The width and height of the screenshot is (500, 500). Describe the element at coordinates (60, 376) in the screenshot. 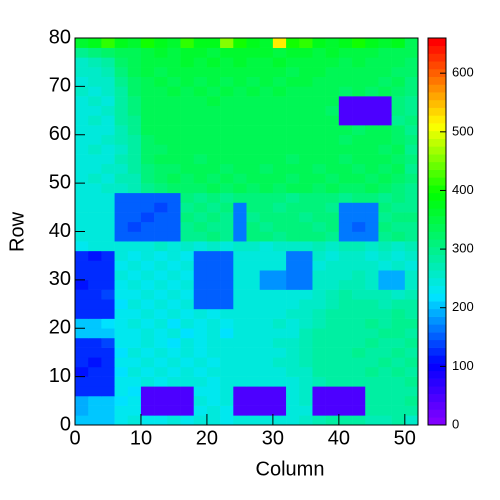

I see `y-tick-label: 10` at that location.